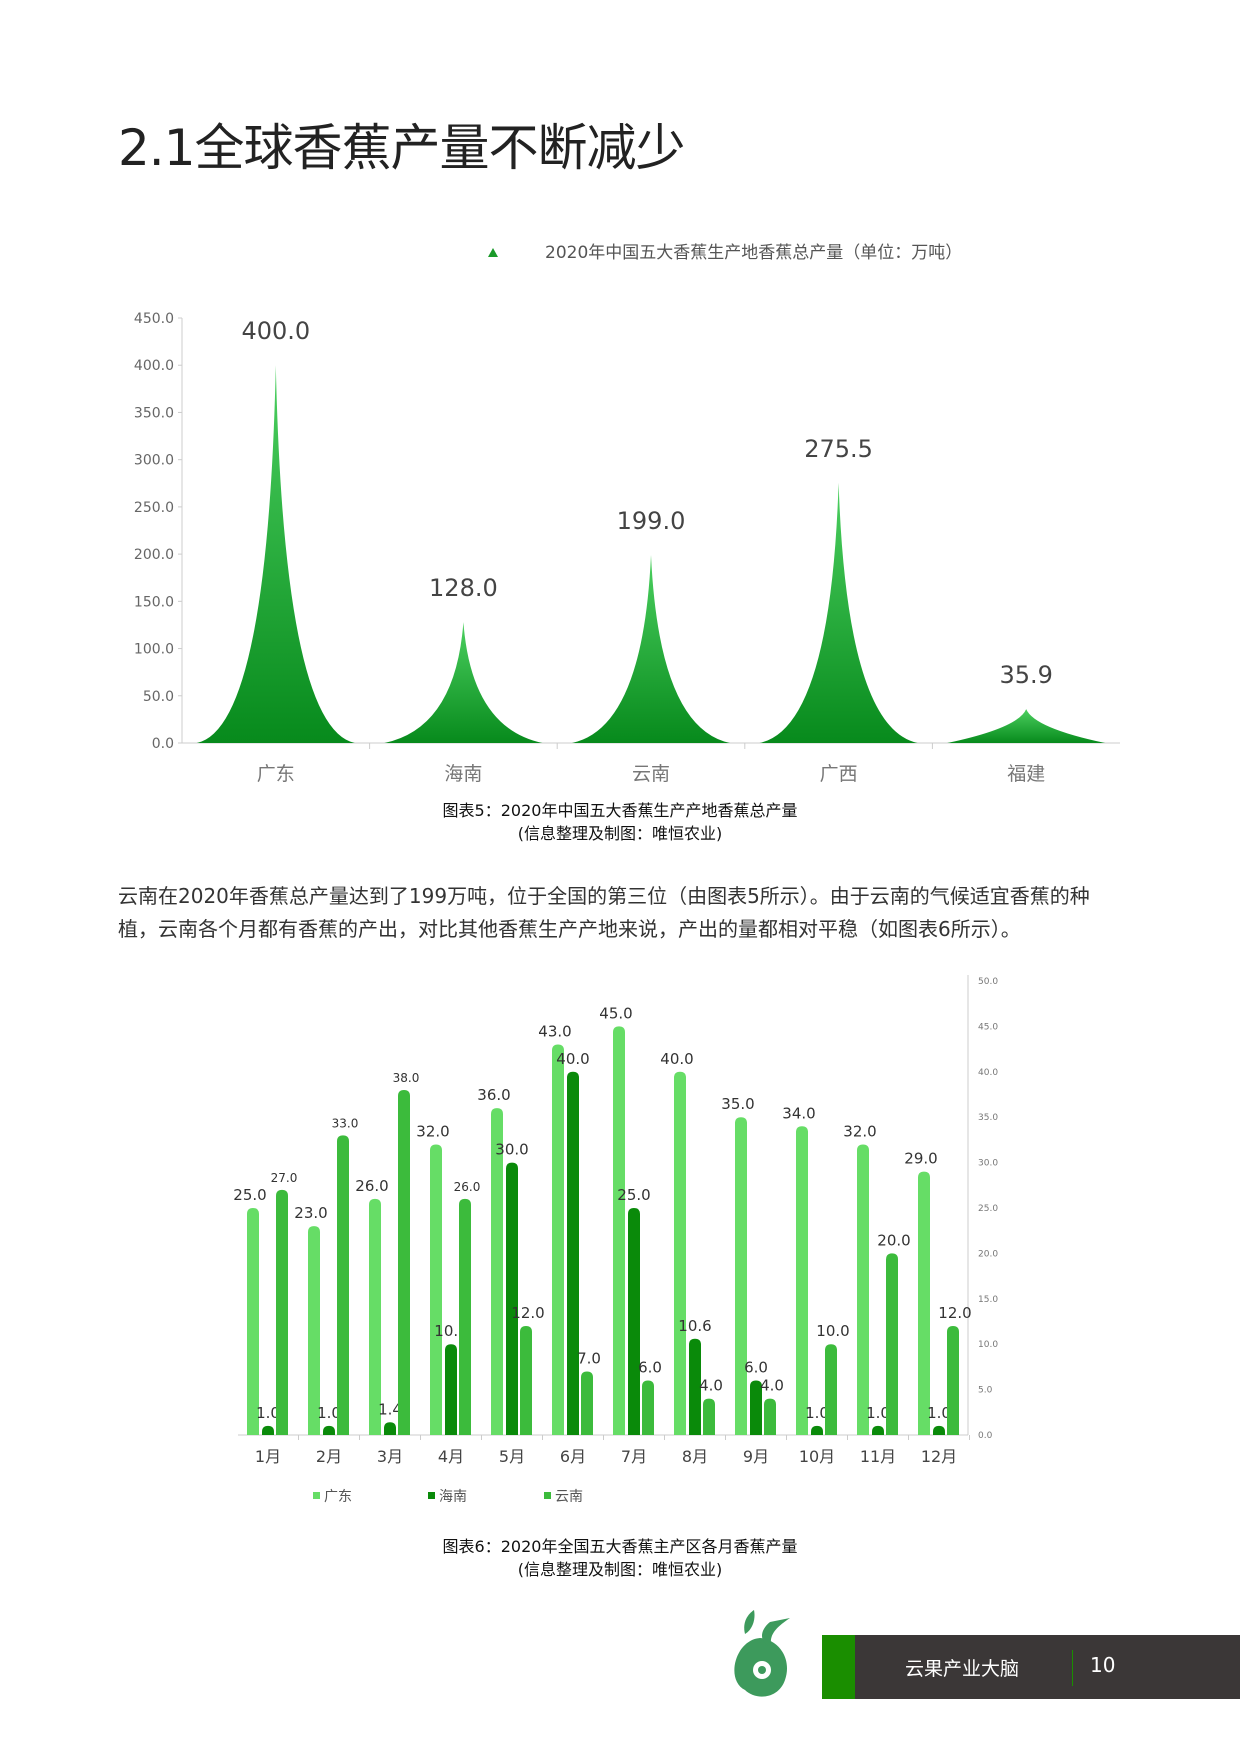  Describe the element at coordinates (737, 1104) in the screenshot. I see `data-label: 35.0` at that location.